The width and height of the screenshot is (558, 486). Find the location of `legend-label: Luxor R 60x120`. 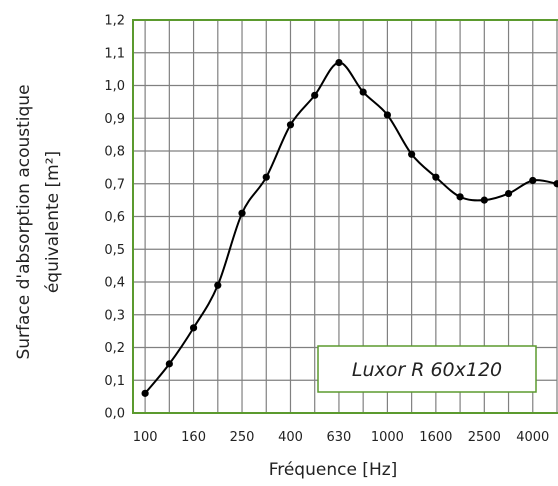

legend-label: Luxor R 60x120 is located at coordinates (427, 370).